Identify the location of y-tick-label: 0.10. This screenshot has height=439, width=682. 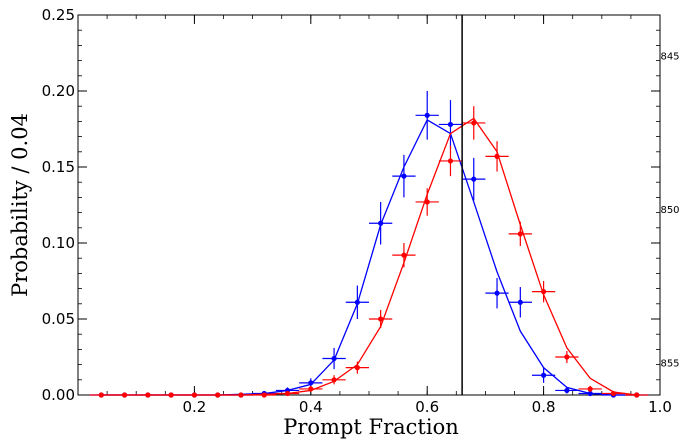
(58, 243).